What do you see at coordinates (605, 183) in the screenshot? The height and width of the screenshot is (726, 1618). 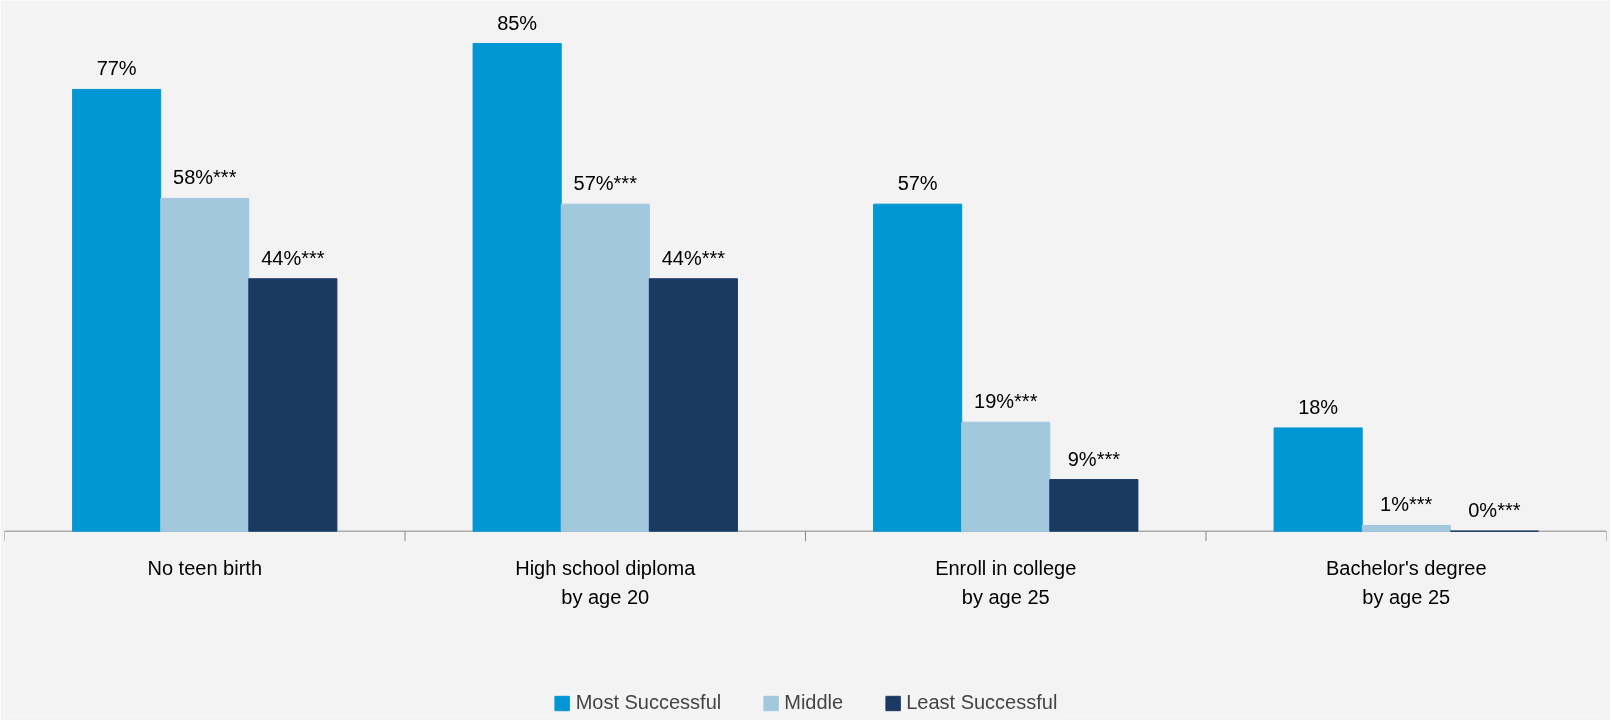 I see `data-label: 57%***` at bounding box center [605, 183].